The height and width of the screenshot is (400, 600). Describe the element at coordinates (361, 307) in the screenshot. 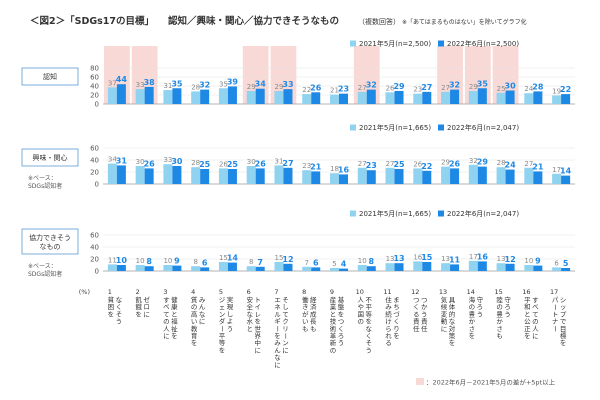

I see `category-char: や` at that location.